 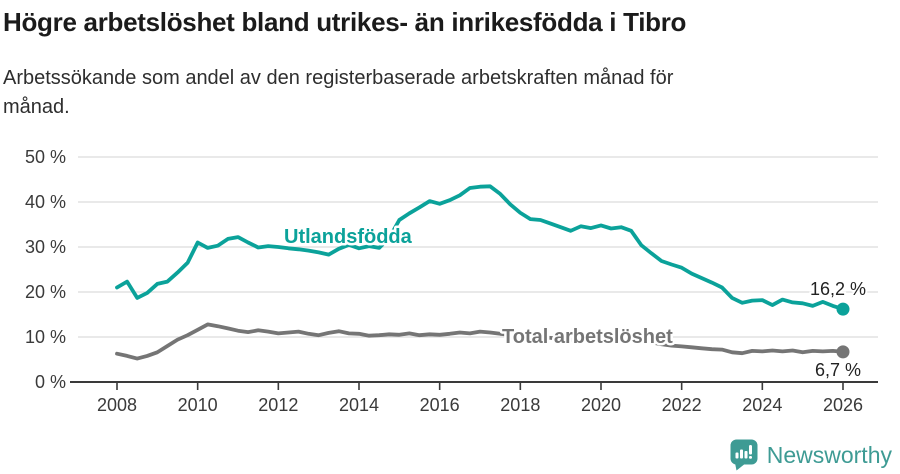 What do you see at coordinates (50, 382) in the screenshot?
I see `y-axis-label-0: 0 %` at bounding box center [50, 382].